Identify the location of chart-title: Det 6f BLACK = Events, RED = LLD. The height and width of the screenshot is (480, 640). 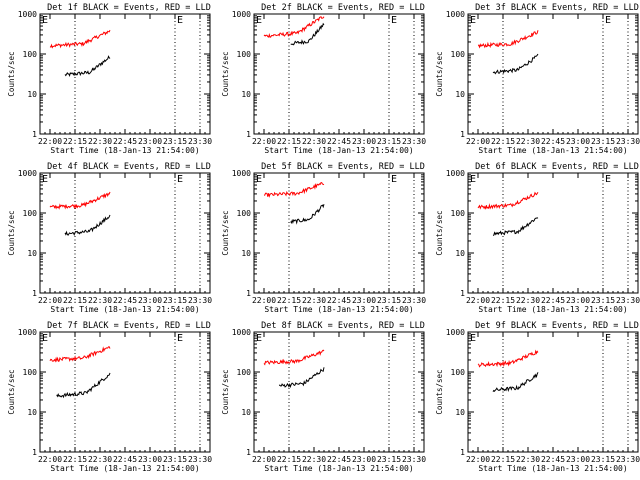
(557, 167).